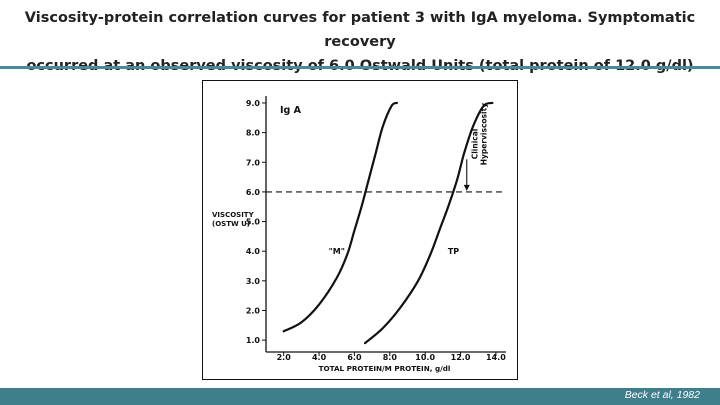 The image size is (720, 405). What do you see at coordinates (233, 215) in the screenshot?
I see `y-axis-label: VISCOSITY` at bounding box center [233, 215].